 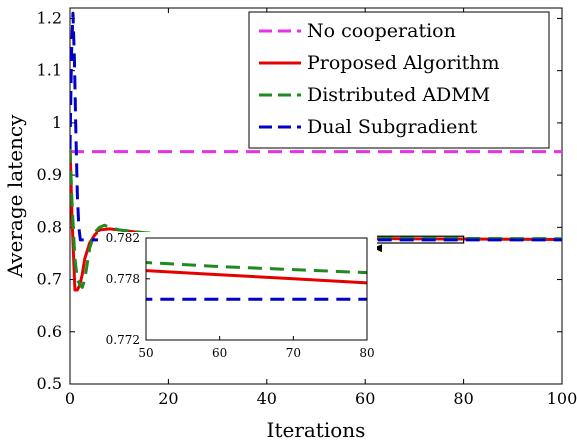 I want to click on y-axis-label: Average latency, so click(x=15, y=196).